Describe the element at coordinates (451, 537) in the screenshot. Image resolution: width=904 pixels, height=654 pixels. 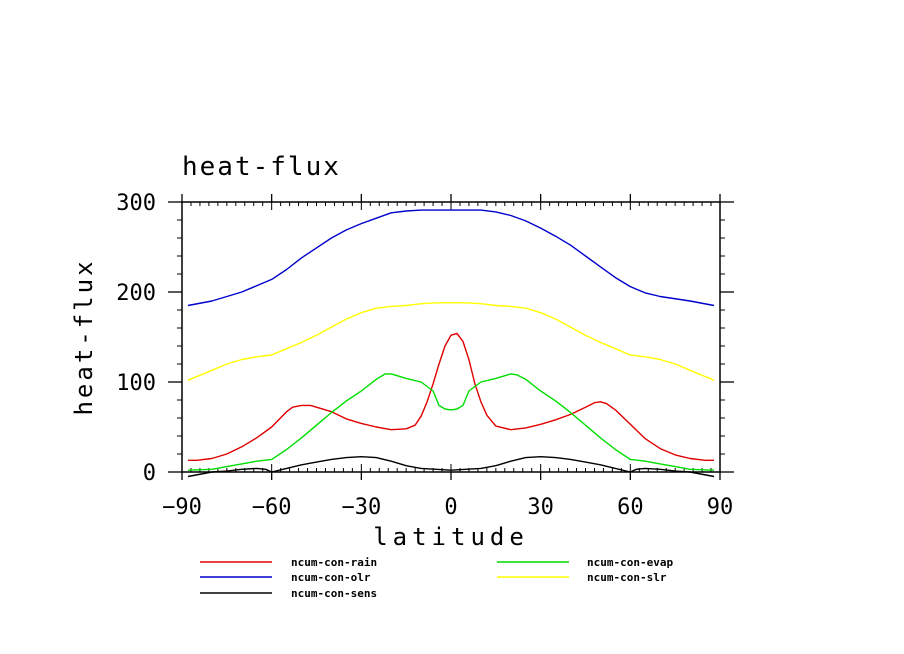
I see `x-axis-label: latitude` at that location.